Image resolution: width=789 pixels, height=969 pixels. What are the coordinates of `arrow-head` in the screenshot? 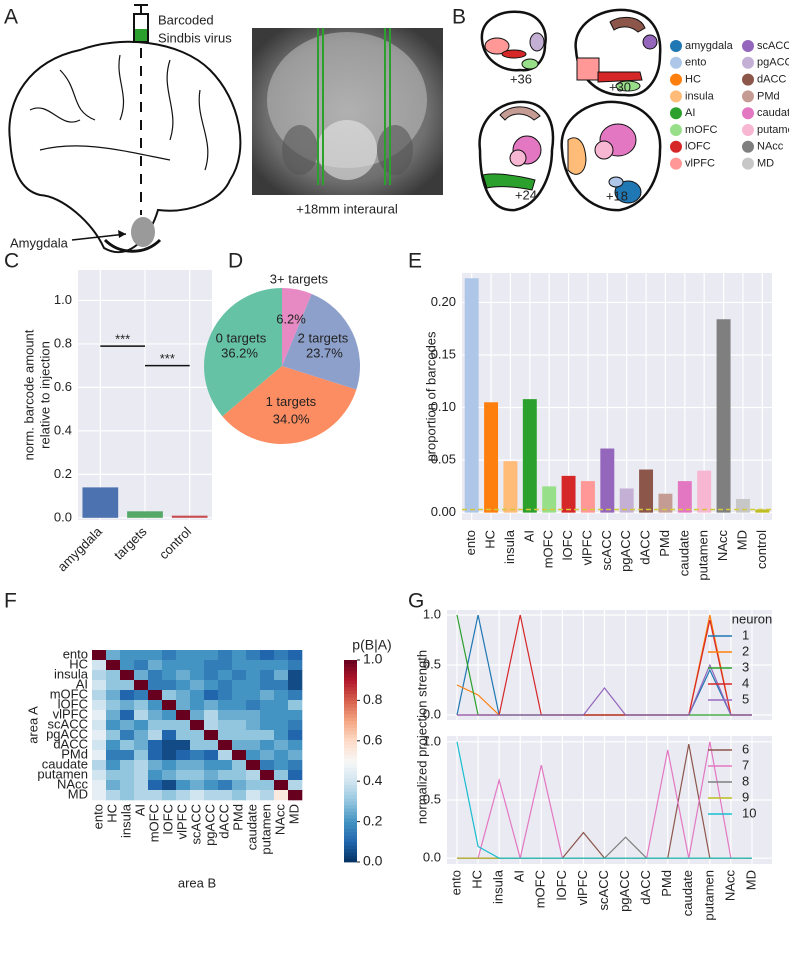 It's located at (122, 234).